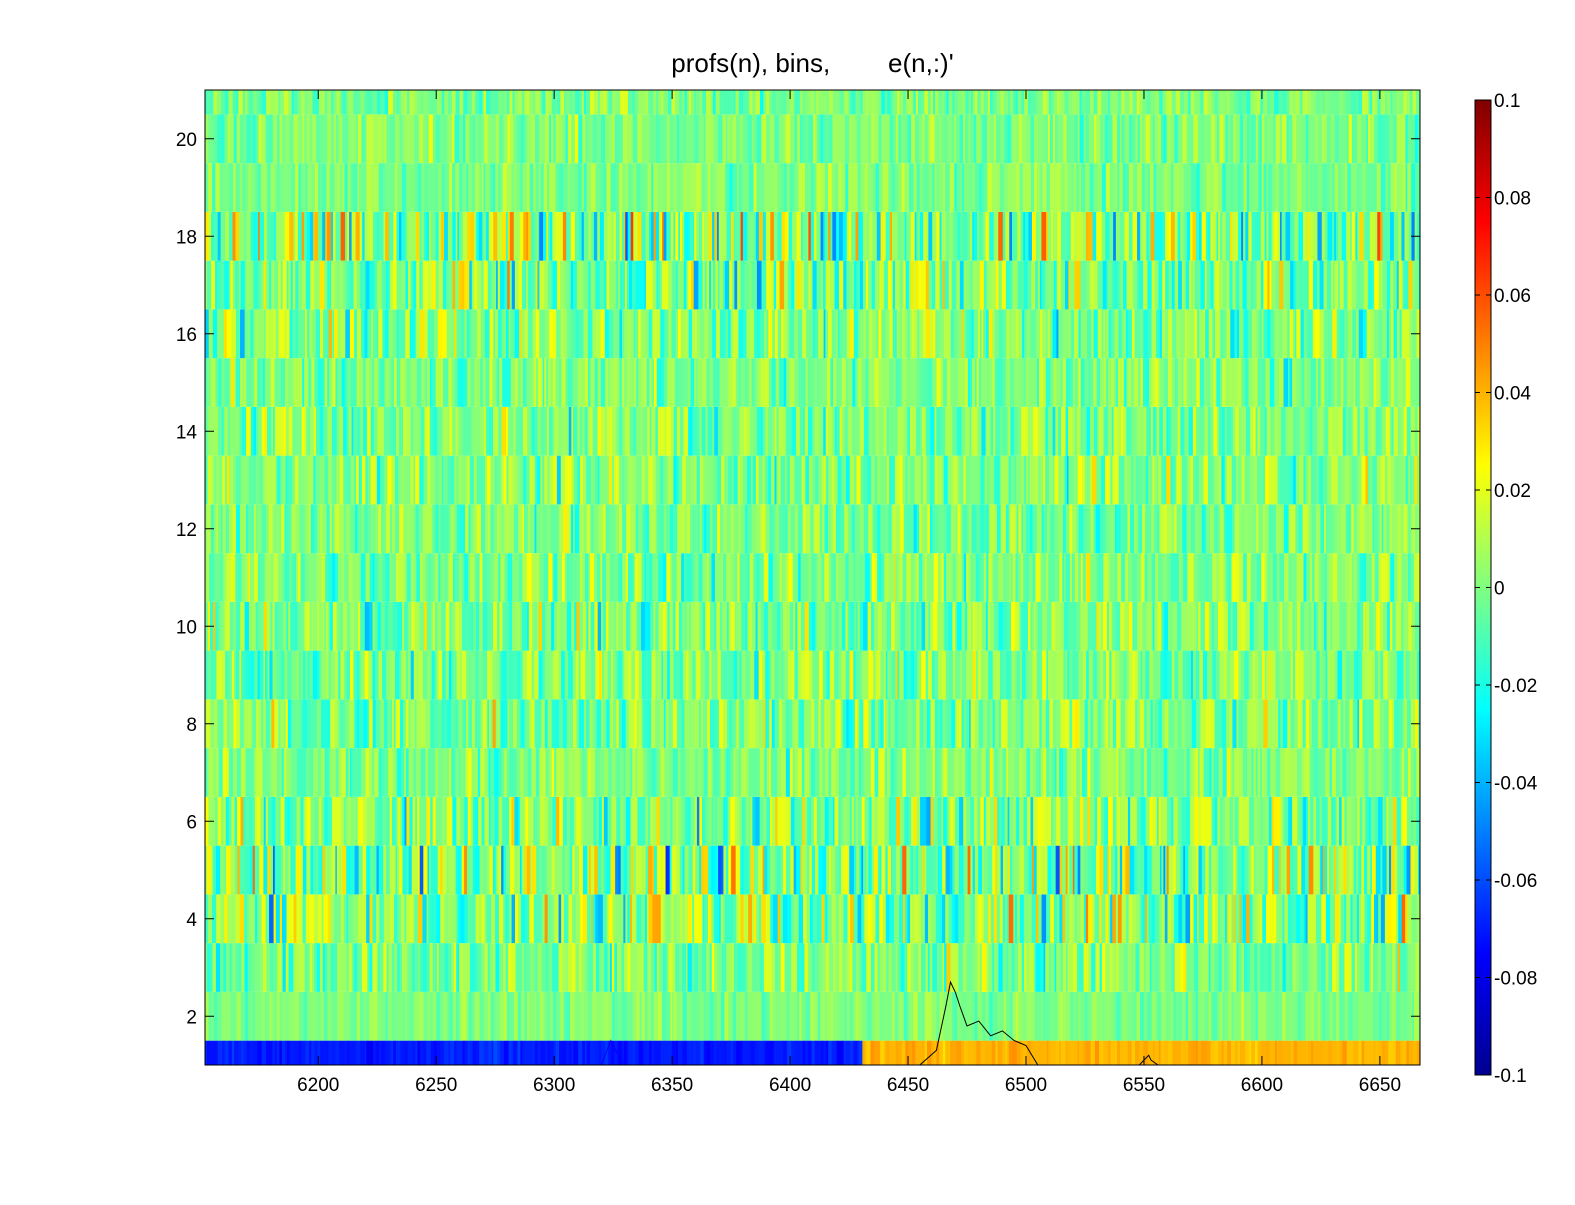 This screenshot has height=1205, width=1575. What do you see at coordinates (1515, 686) in the screenshot?
I see `colorbar-tick-label: -0.02` at bounding box center [1515, 686].